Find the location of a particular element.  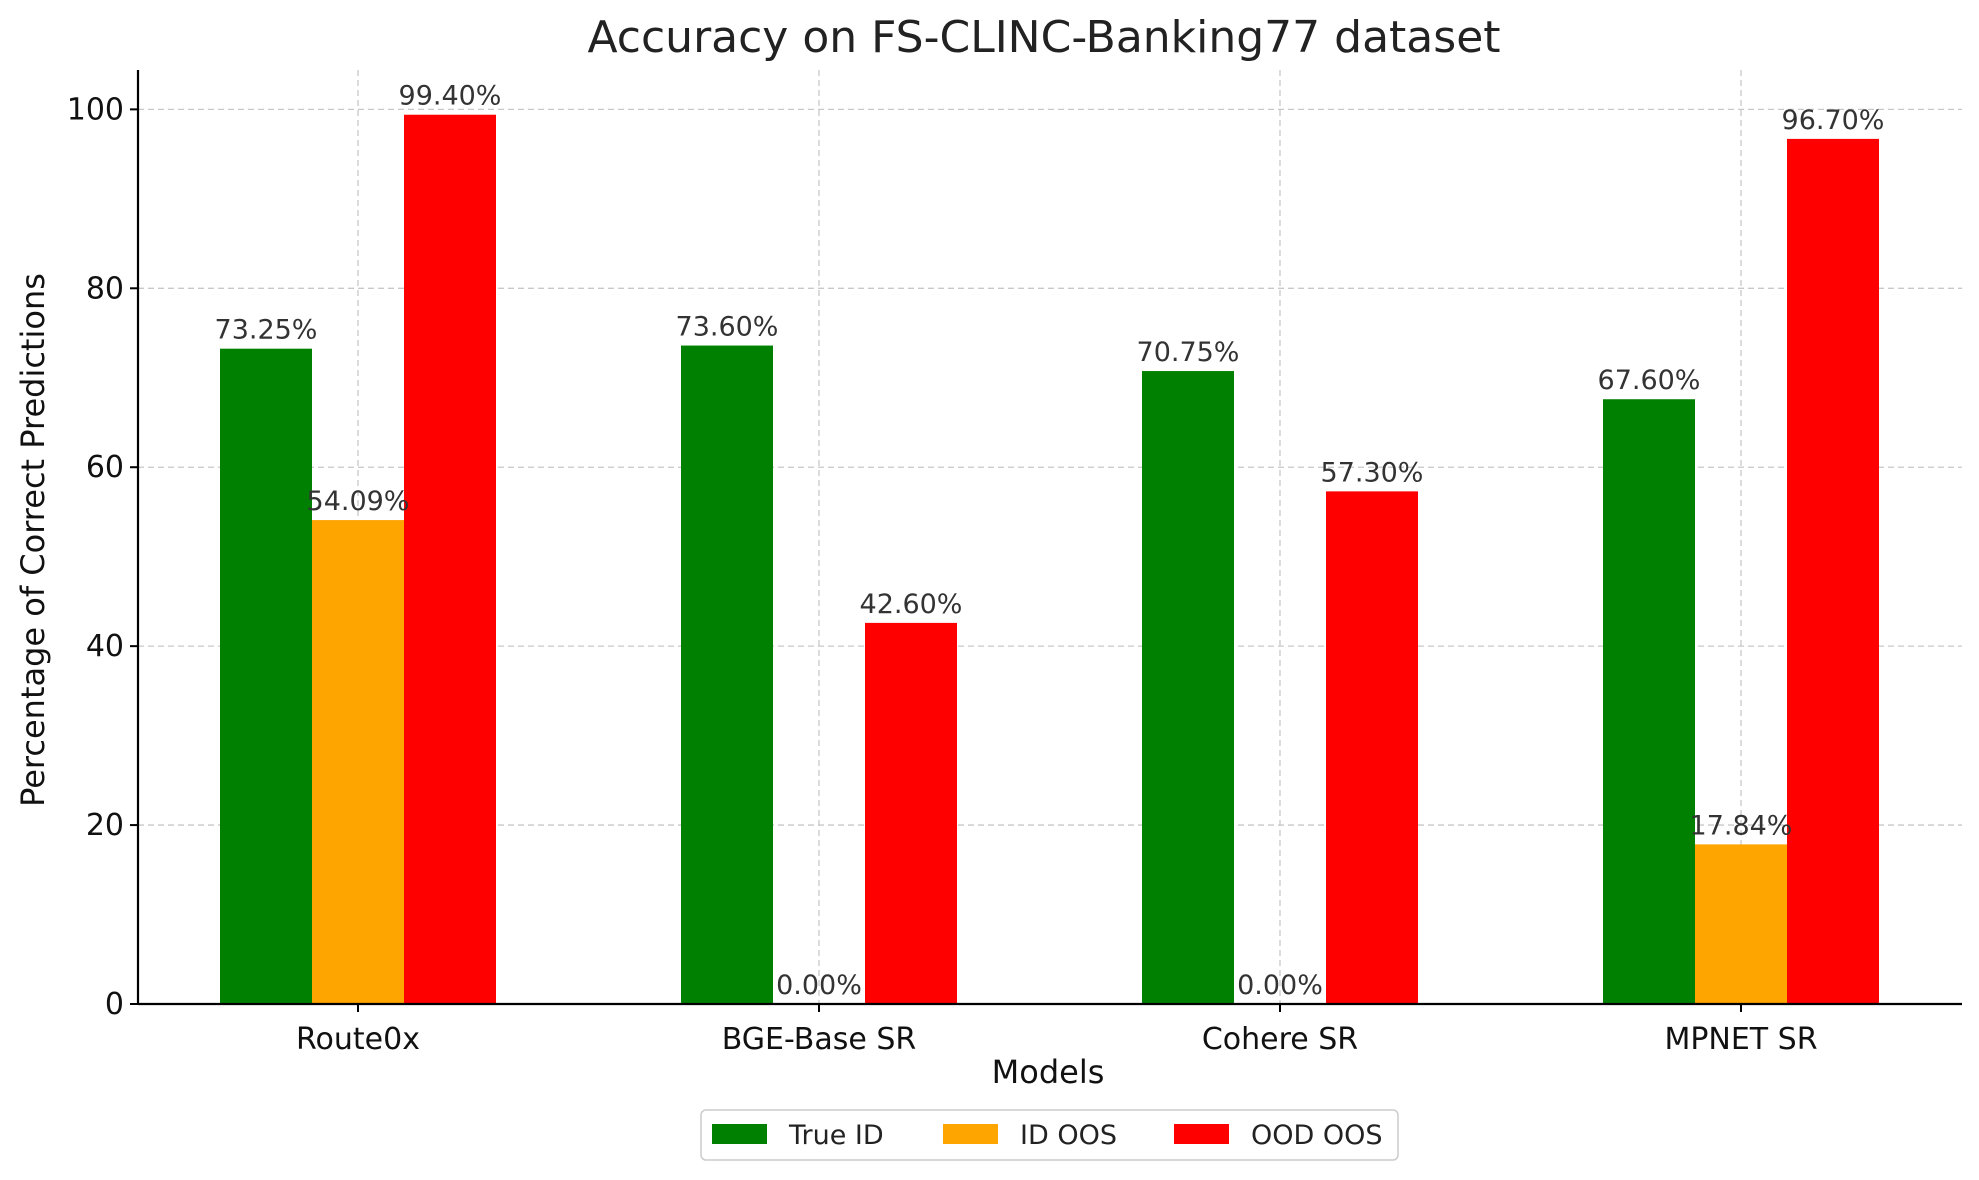

data-label: 17.84% is located at coordinates (1741, 825).